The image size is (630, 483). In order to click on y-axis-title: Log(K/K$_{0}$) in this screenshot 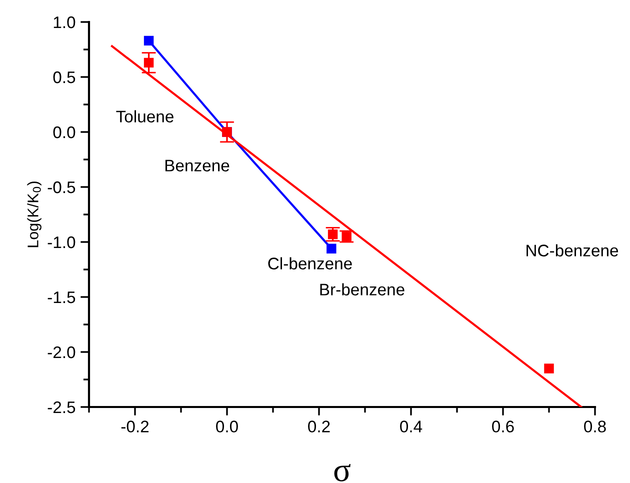, I will do `click(34, 215)`.